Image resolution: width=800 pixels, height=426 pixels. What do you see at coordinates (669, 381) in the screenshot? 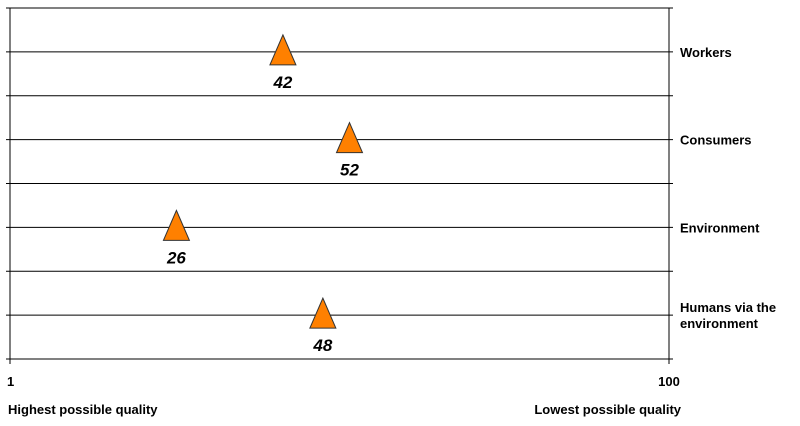
I see `x-tick-label: 100` at bounding box center [669, 381].